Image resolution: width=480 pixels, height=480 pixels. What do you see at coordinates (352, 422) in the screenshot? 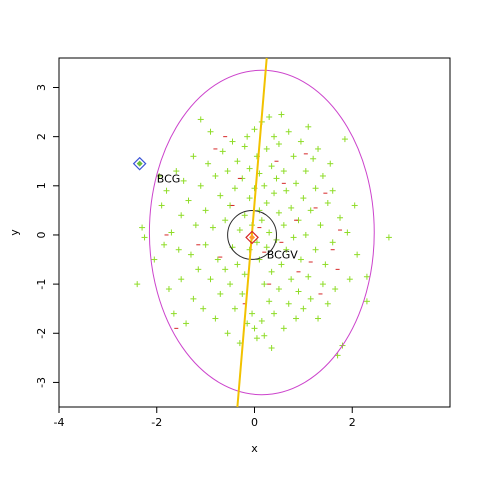
I see `x-tick-label: 2` at bounding box center [352, 422].